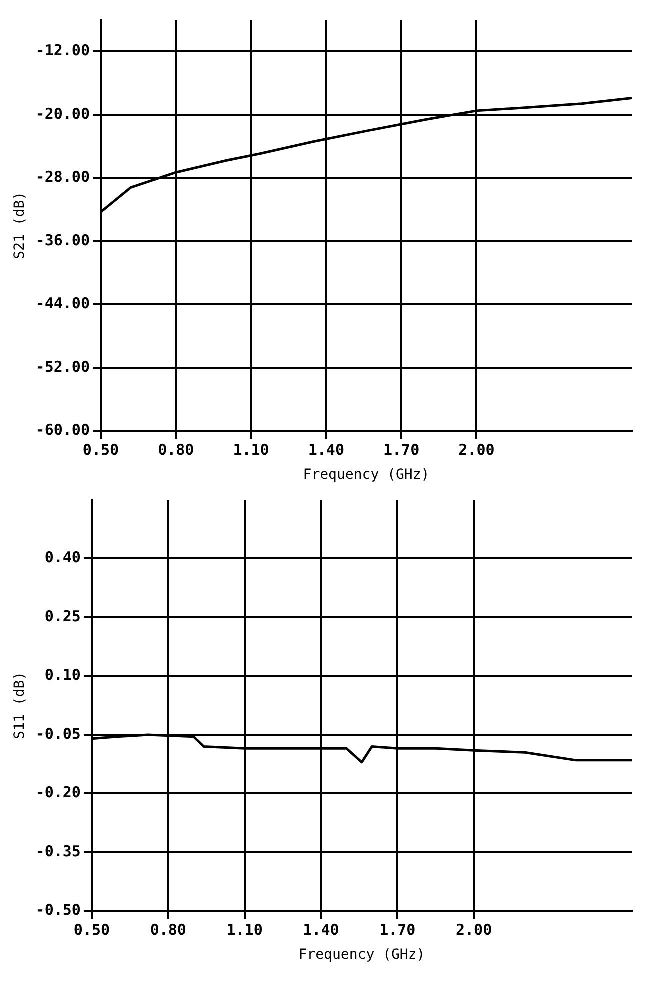  I want to click on y-tick-label: -36.00, so click(63, 240).